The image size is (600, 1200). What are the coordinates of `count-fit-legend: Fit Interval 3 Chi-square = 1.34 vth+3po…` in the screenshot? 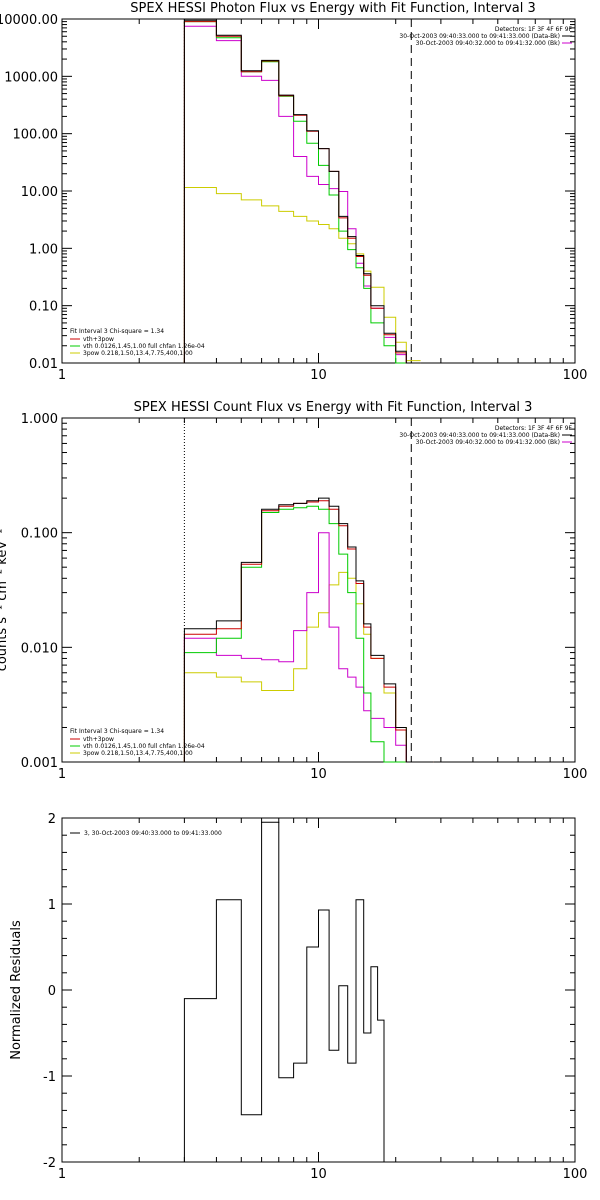 It's located at (137, 742).